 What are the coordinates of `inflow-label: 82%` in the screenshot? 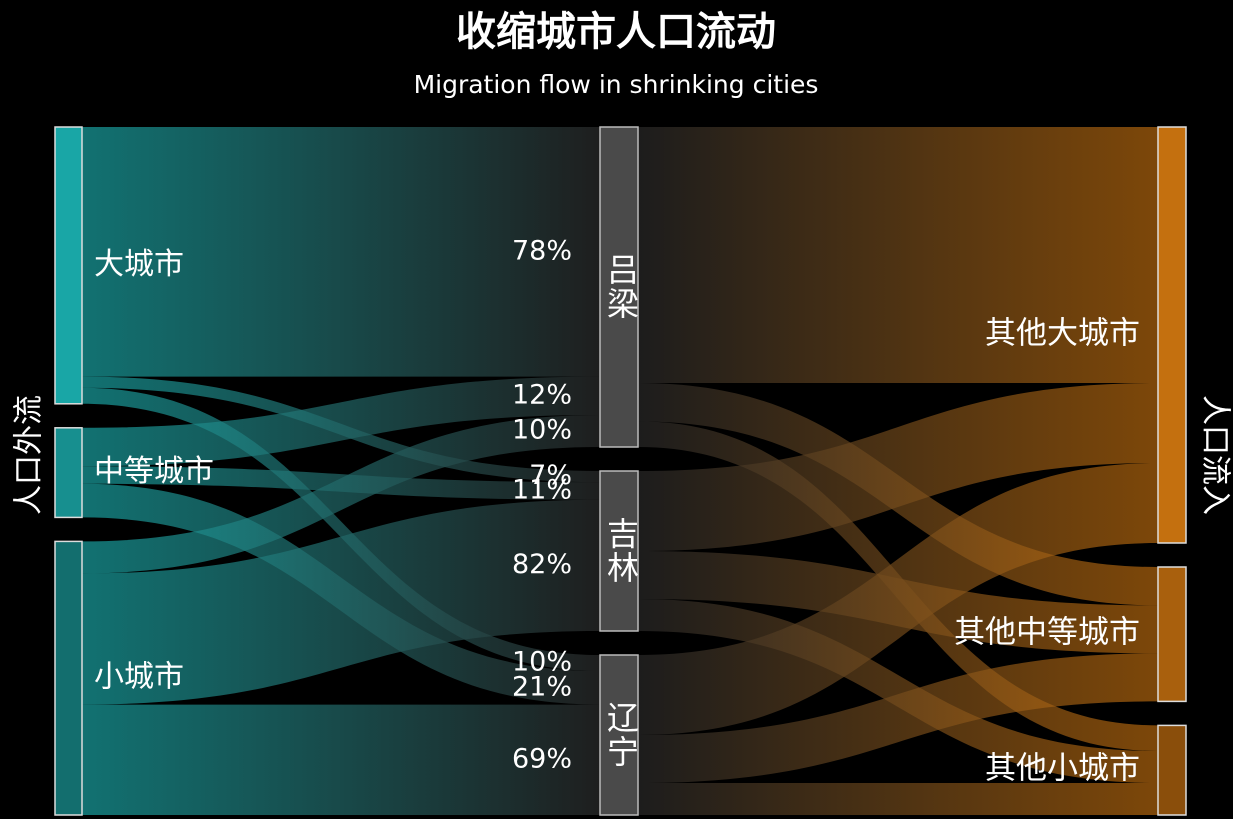 It's located at (542, 564).